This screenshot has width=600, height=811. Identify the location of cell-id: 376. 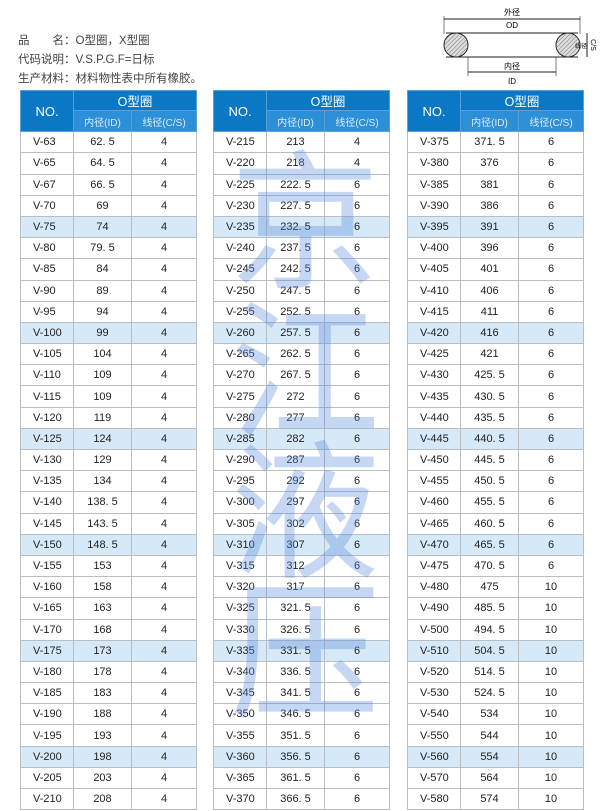
(489, 163).